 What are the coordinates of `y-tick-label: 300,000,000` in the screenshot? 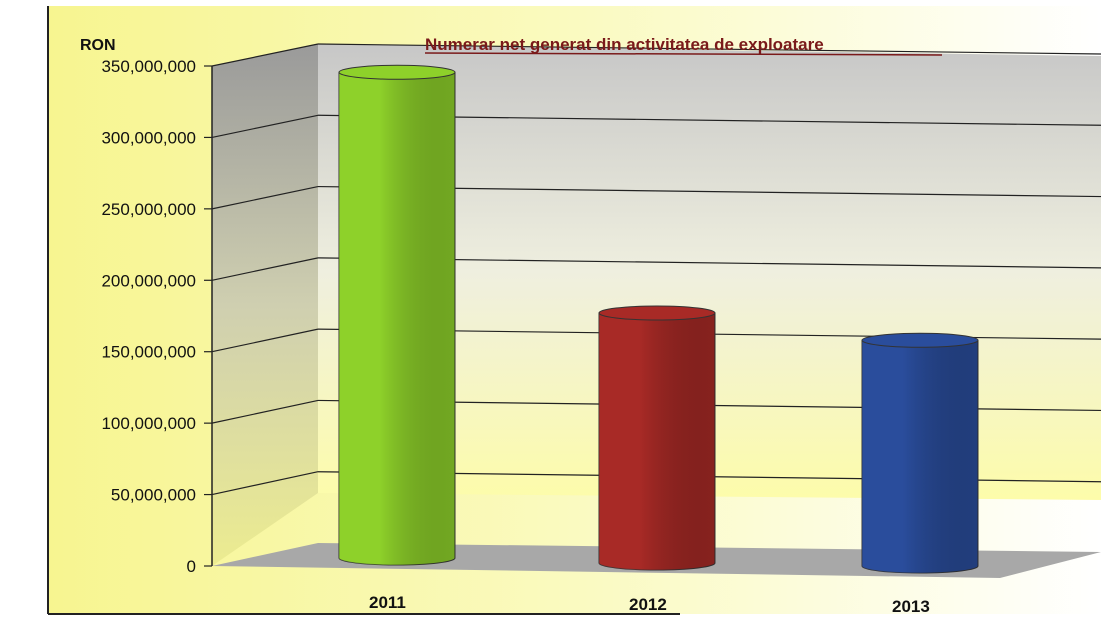 It's located at (148, 137).